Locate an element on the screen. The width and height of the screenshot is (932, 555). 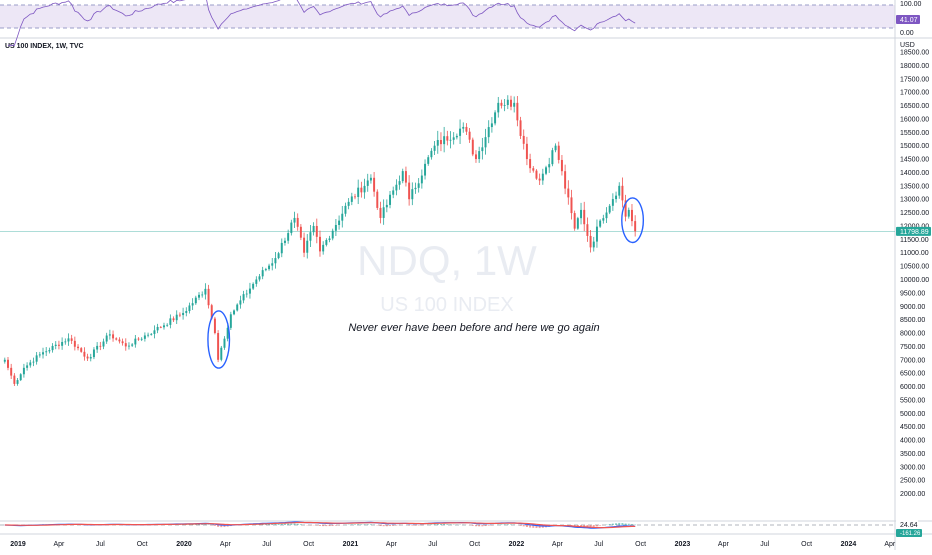
price-tick-label: 12500.00 is located at coordinates (914, 213).